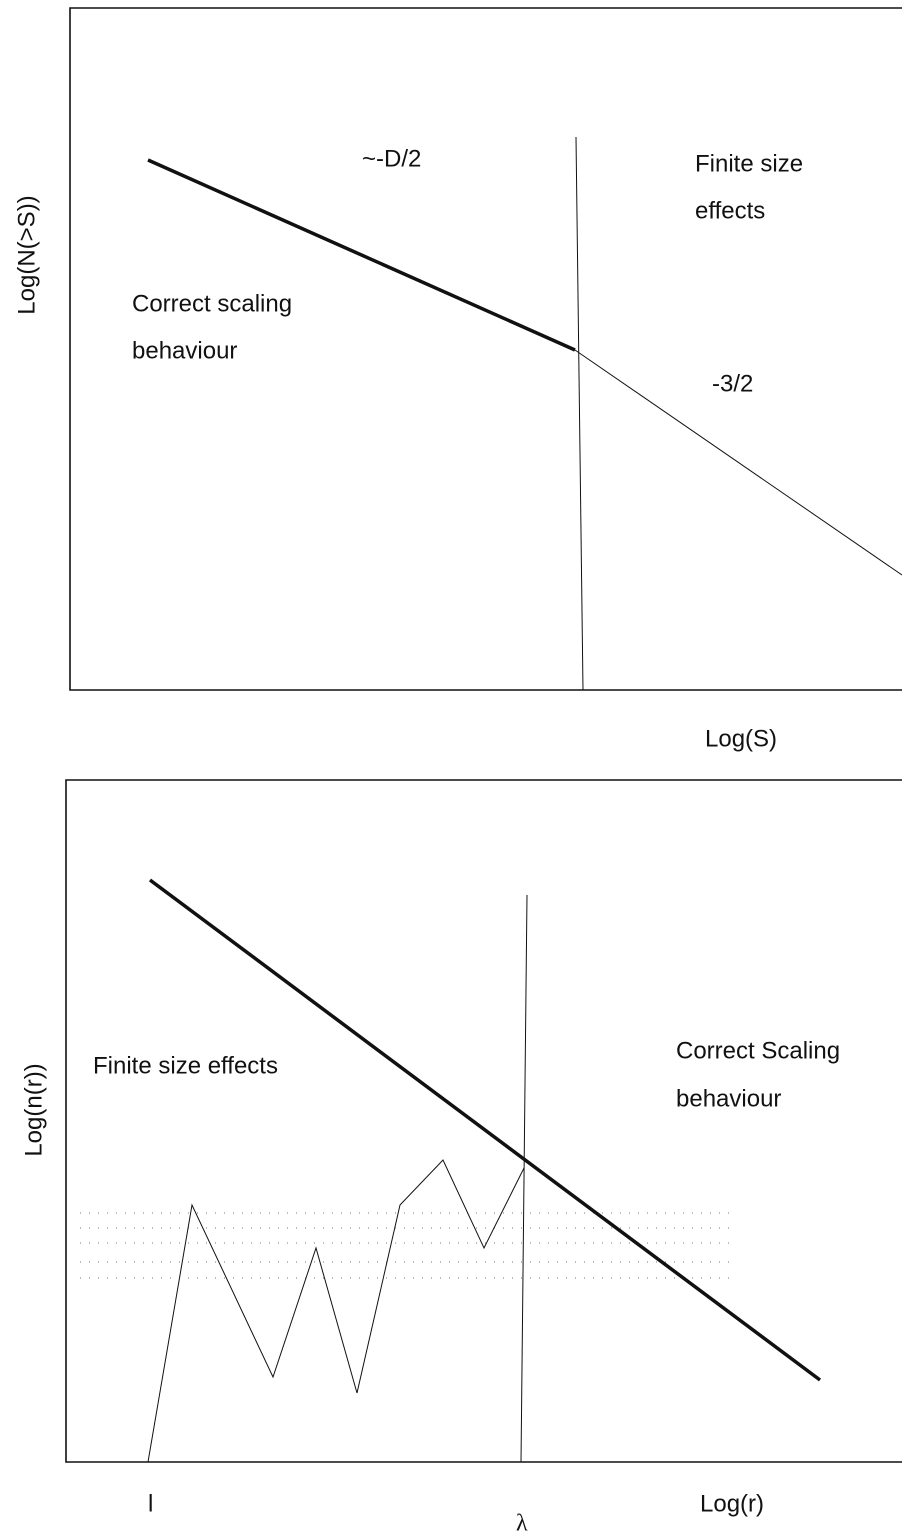 This screenshot has width=902, height=1535. Describe the element at coordinates (741, 738) in the screenshot. I see `x-label: Log(S)` at that location.